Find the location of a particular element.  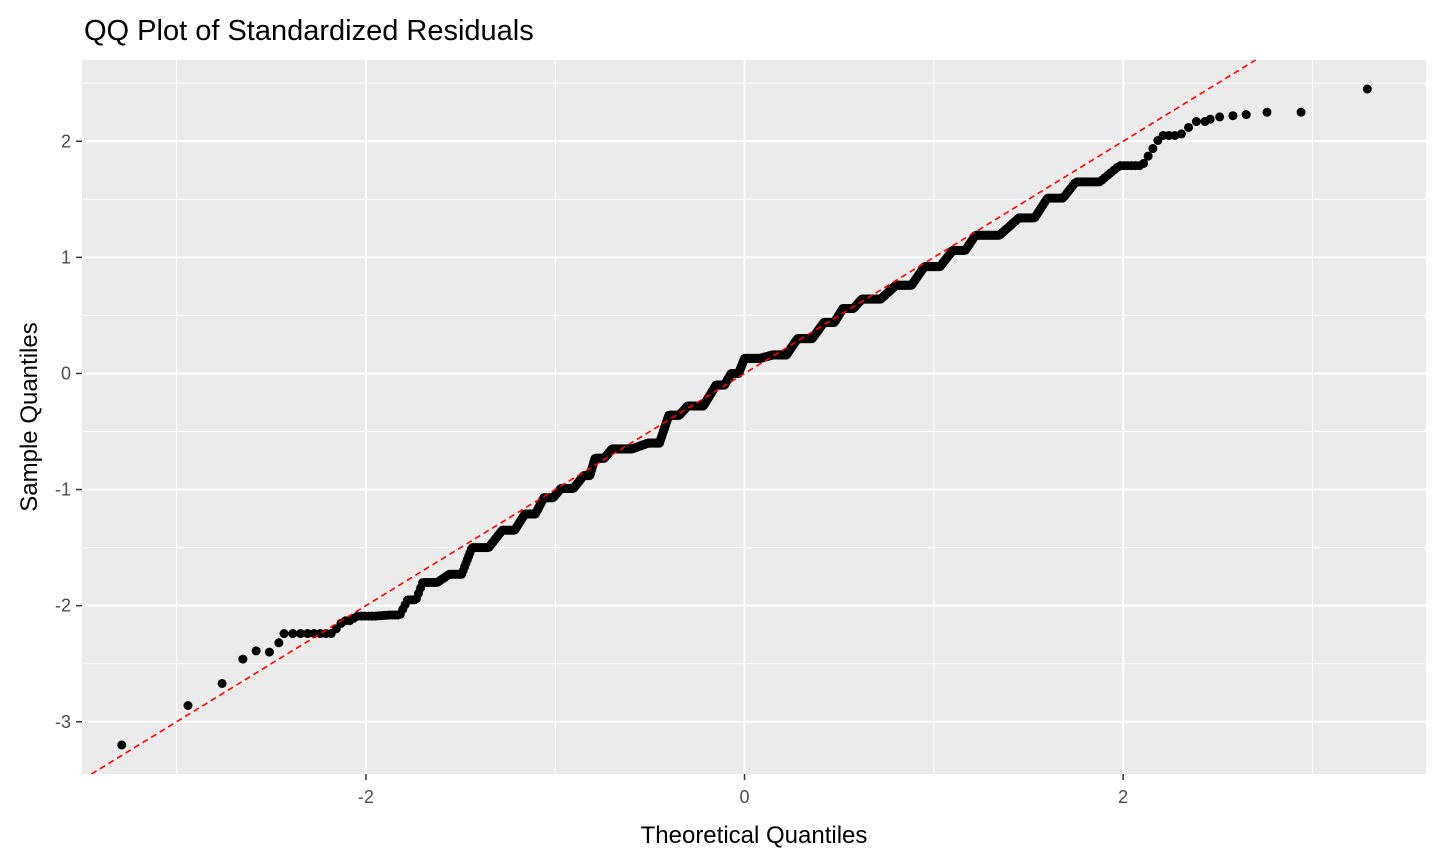

x-tick-label: 2 is located at coordinates (1123, 797).